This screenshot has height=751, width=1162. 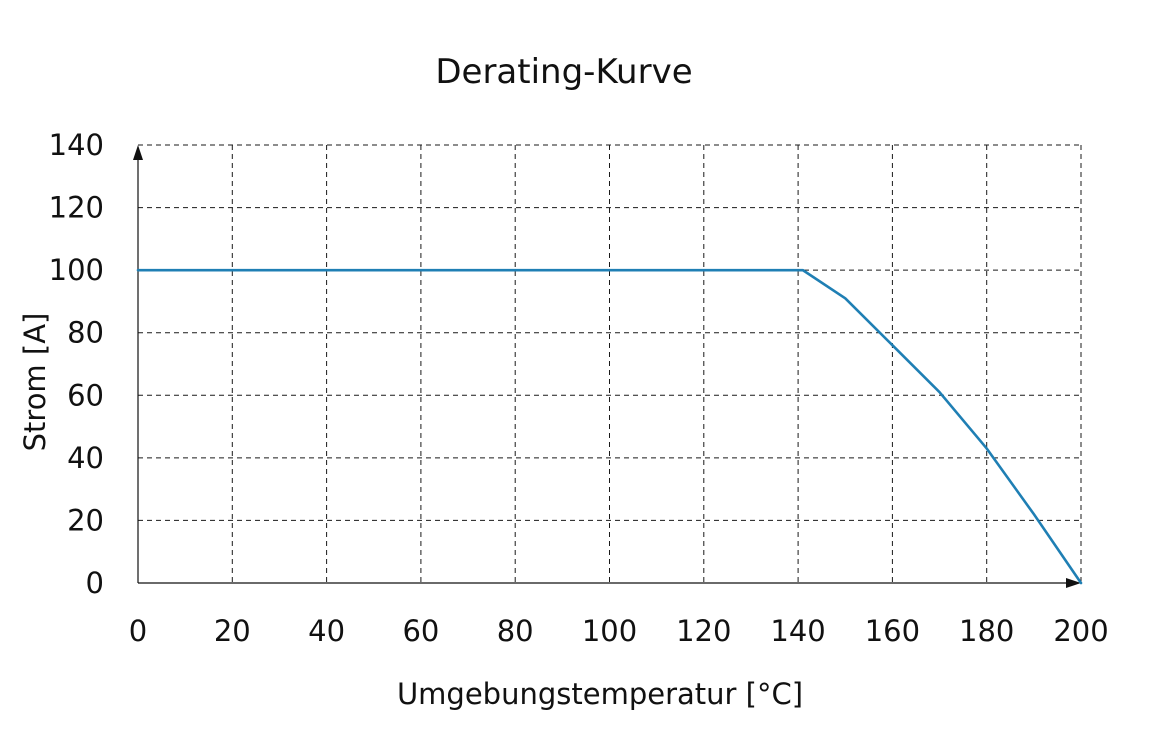 What do you see at coordinates (1073, 583) in the screenshot?
I see `x-axis-arrowhead` at bounding box center [1073, 583].